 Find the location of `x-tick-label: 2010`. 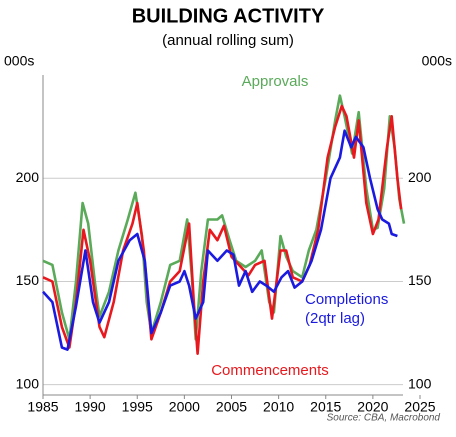

x-tick-label: 2010 is located at coordinates (278, 407).